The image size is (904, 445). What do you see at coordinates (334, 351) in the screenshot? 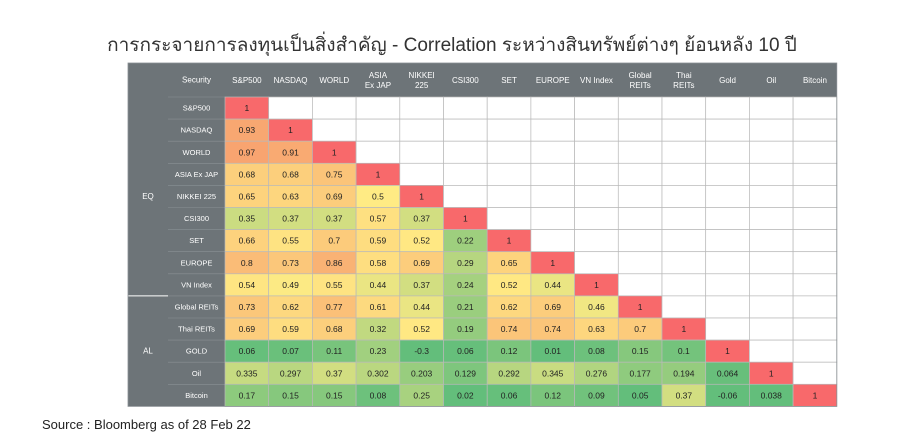
I see `cell-value: 0.11` at bounding box center [334, 351].